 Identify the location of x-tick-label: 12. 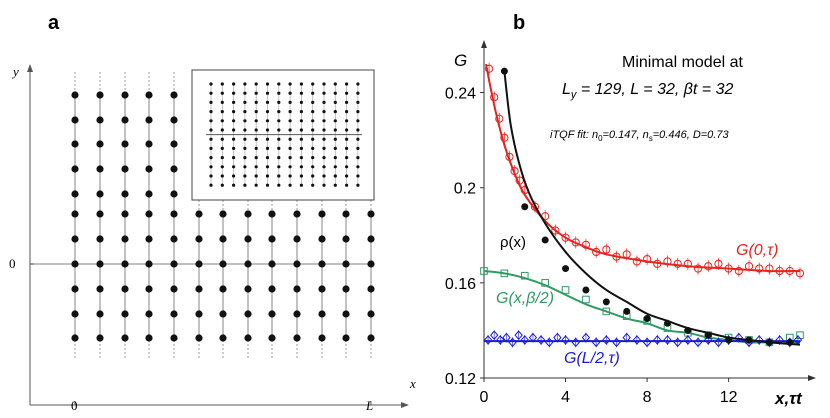
(729, 397).